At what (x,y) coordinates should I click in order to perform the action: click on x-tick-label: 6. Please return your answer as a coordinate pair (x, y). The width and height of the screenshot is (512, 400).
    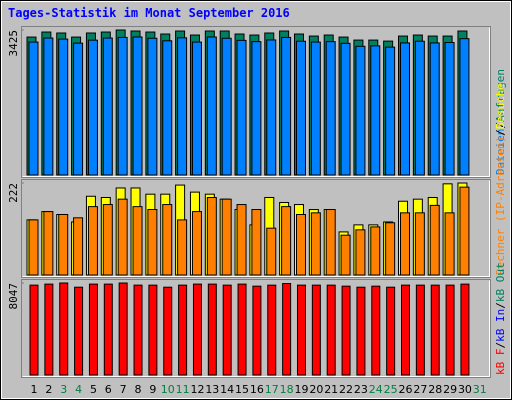
    Looking at the image, I should click on (108, 389).